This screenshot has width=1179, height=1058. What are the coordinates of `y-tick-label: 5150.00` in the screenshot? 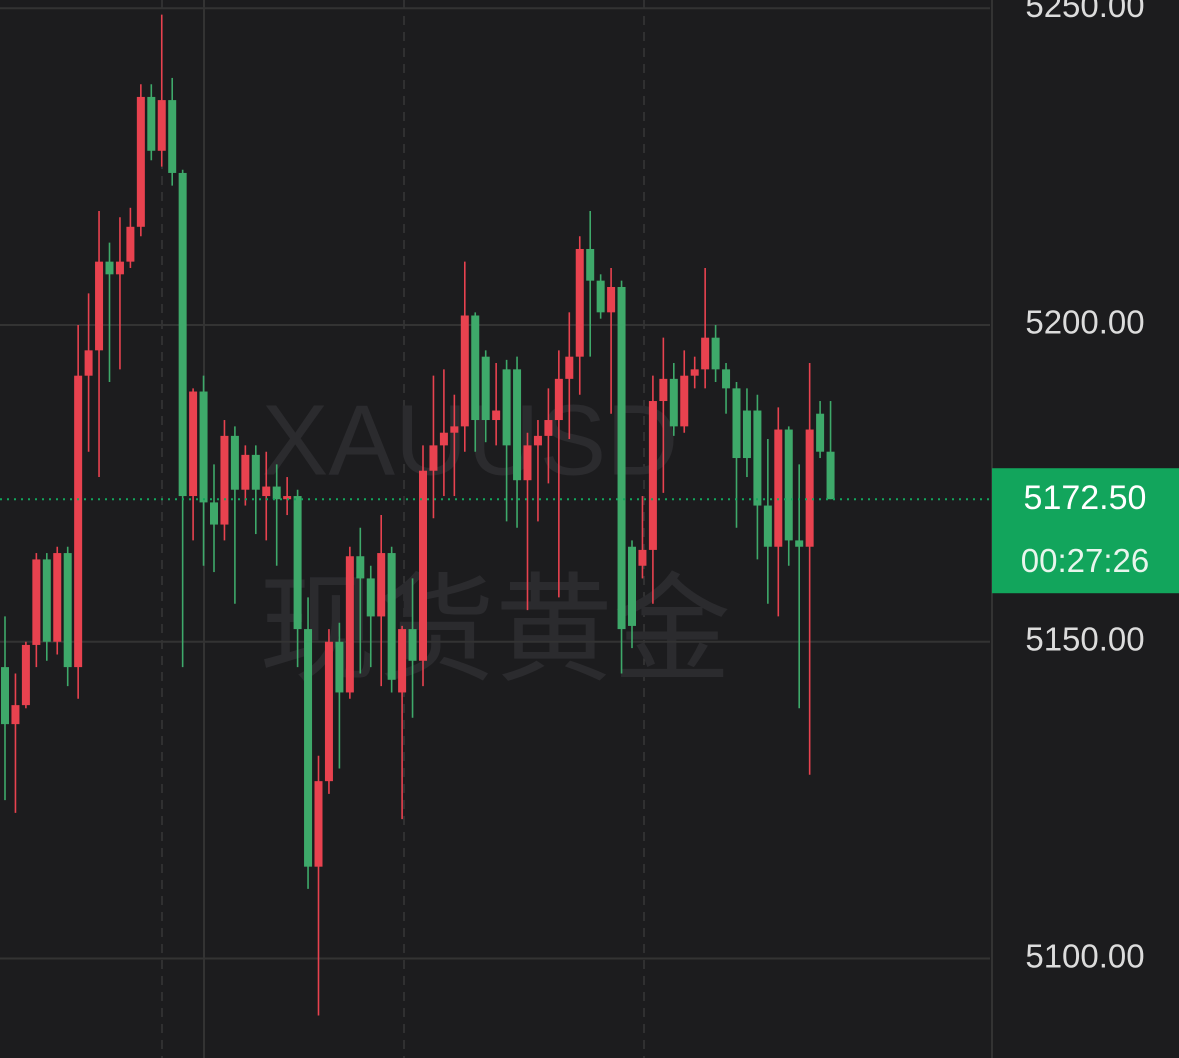 It's located at (1084, 638).